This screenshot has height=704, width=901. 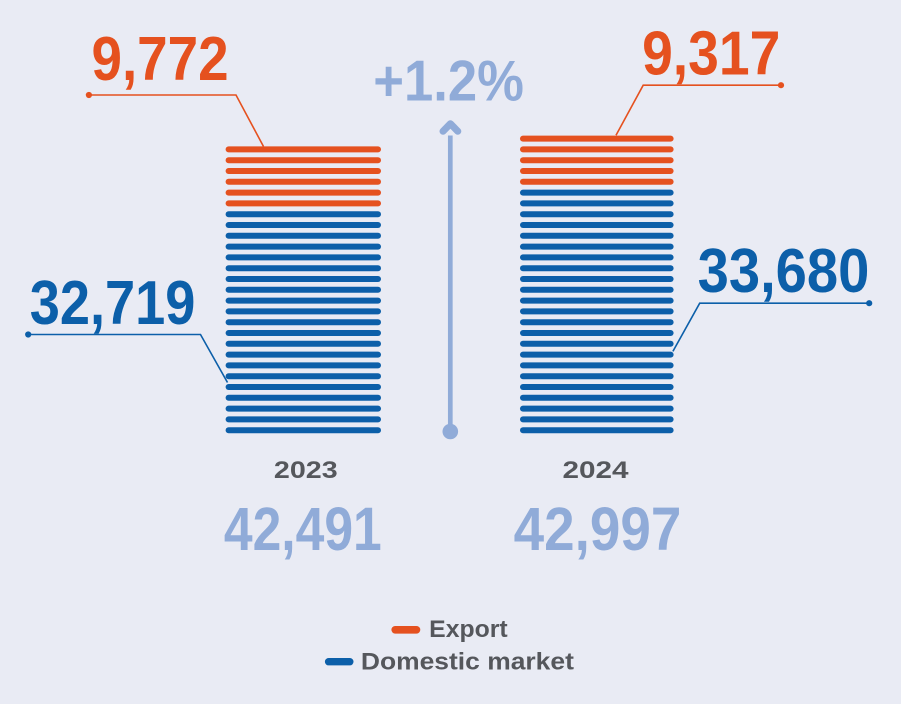 I want to click on svg-text: +1.2%, so click(x=448, y=81).